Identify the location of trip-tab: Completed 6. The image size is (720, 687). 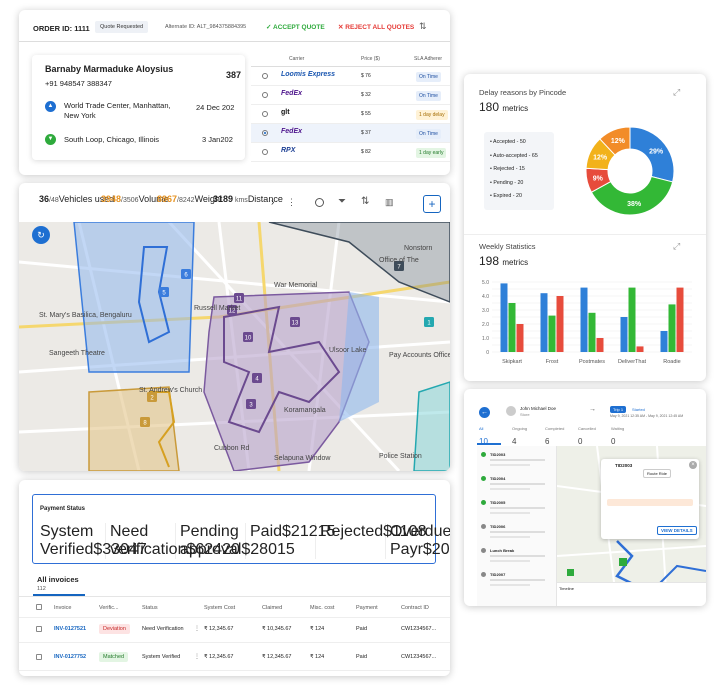
(554, 437).